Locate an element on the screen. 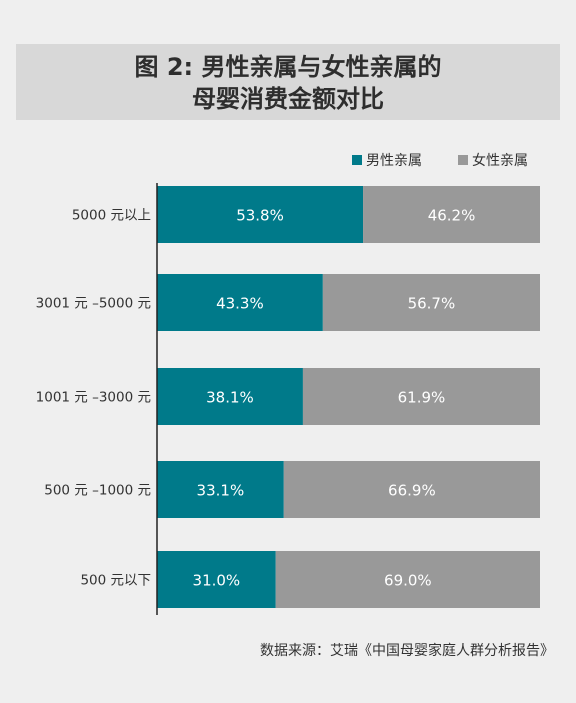 The height and width of the screenshot is (703, 576). data-label-male-2: 38.1% is located at coordinates (230, 398).